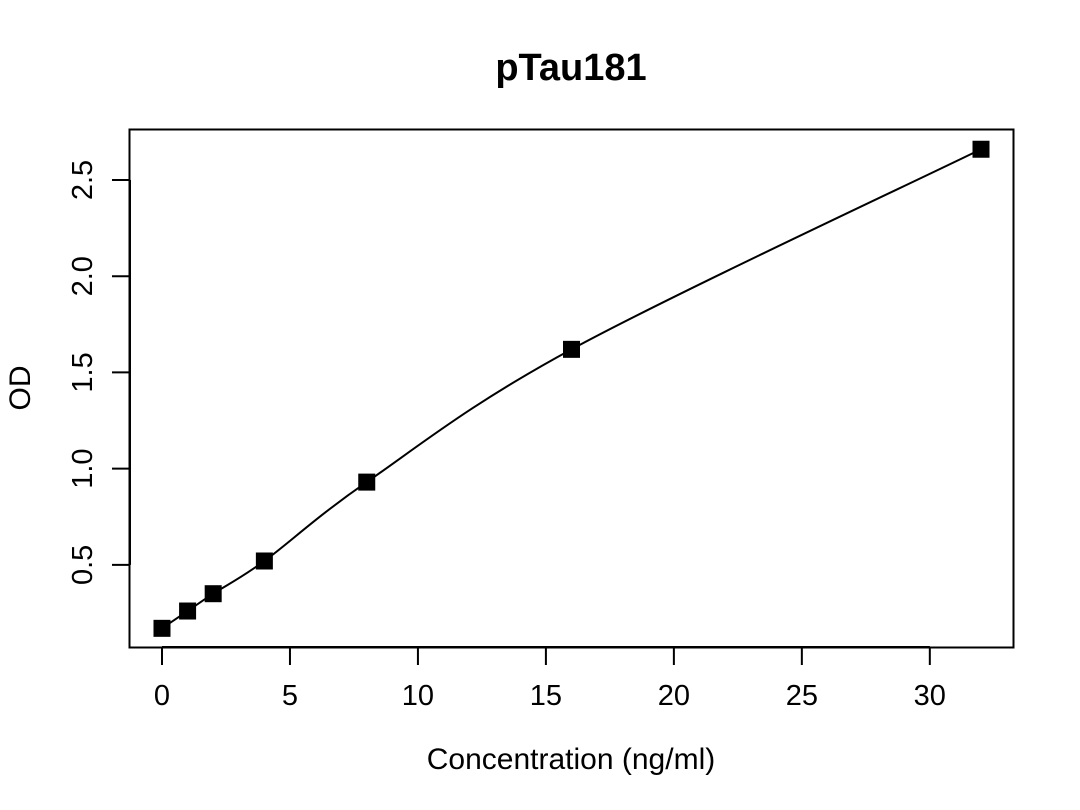 This screenshot has height=810, width=1080. Describe the element at coordinates (83, 276) in the screenshot. I see `y-tick-label: 2.0` at that location.